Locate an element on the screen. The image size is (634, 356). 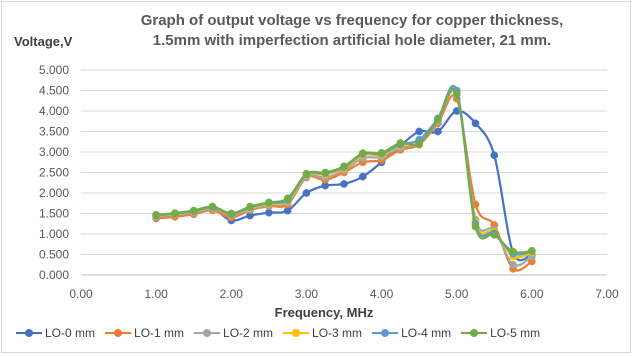
y-tick-label: 3.000 is located at coordinates (54, 152).